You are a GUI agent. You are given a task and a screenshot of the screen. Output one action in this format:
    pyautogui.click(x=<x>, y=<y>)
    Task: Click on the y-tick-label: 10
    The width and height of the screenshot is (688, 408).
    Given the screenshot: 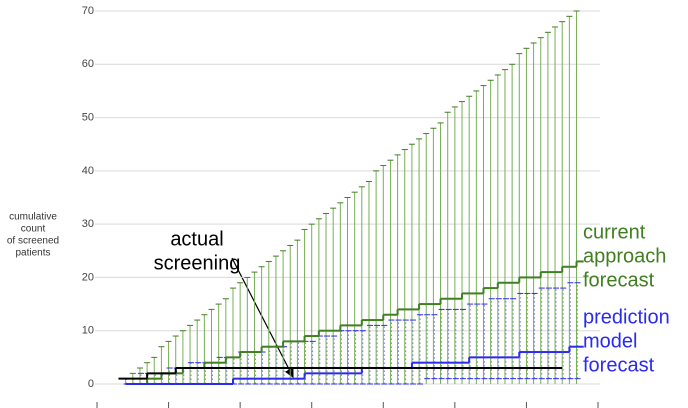 What is the action you would take?
    pyautogui.click(x=88, y=331)
    